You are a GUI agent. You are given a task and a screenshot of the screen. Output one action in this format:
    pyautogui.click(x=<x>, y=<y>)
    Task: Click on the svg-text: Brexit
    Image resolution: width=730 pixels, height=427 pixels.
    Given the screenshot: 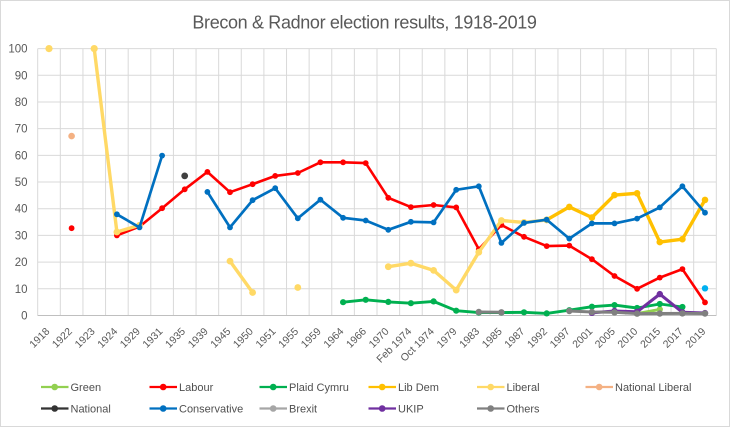 What is the action you would take?
    pyautogui.click(x=303, y=410)
    